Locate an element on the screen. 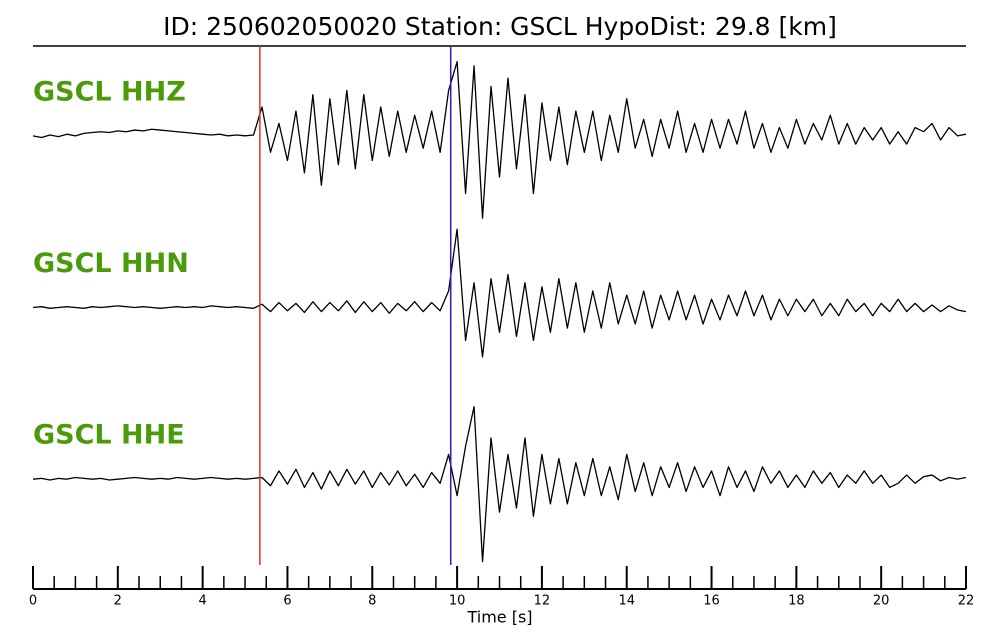  x-tick-label: 16 is located at coordinates (711, 601).